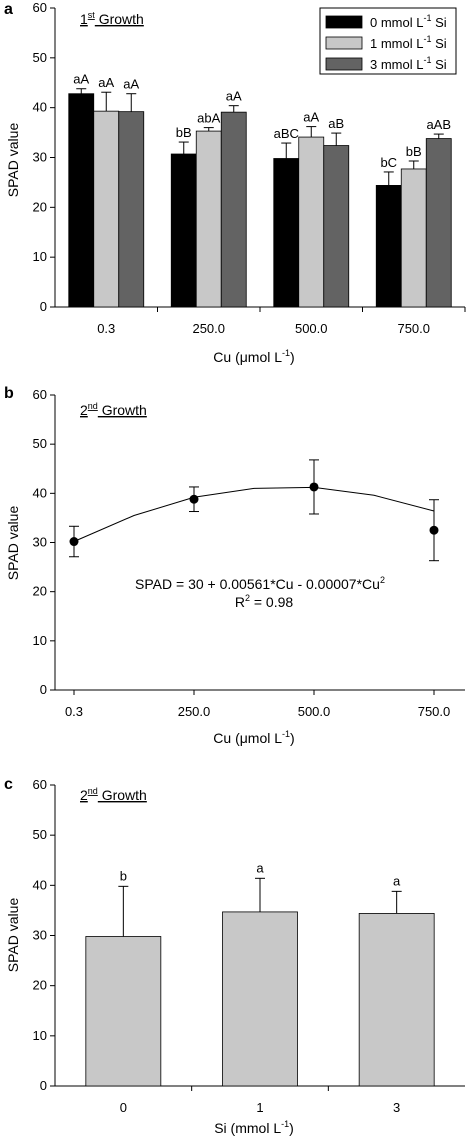  I want to click on panel-a-sig-label: aB, so click(336, 123).